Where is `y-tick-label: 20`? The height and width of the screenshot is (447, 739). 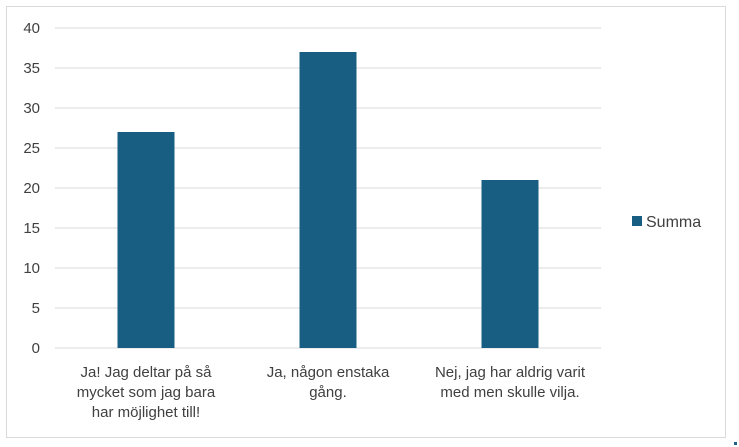
y-tick-label: 20 is located at coordinates (31, 188).